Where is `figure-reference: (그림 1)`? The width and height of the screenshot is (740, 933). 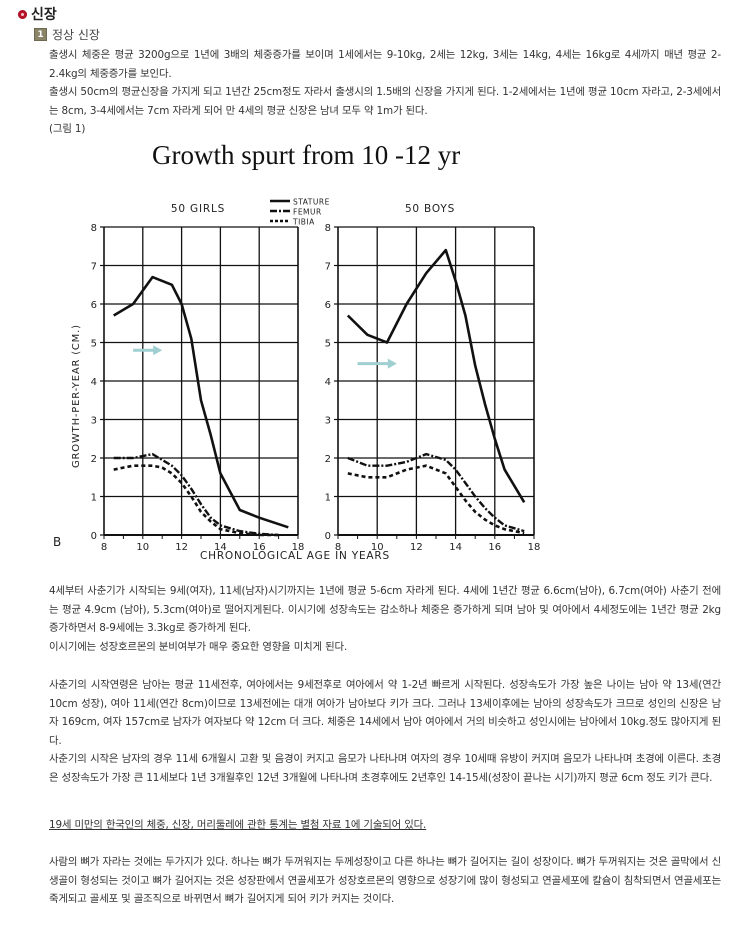 figure-reference: (그림 1) is located at coordinates (67, 129).